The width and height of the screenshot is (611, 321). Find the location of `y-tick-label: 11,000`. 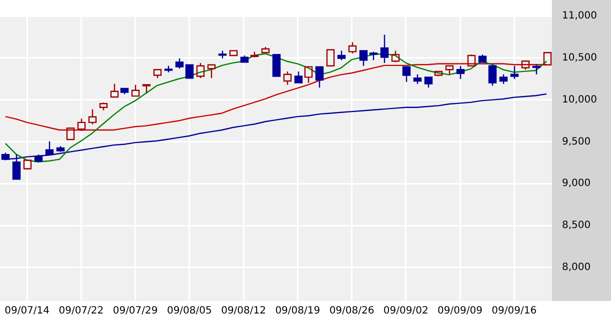

y-tick-label: 11,000 is located at coordinates (580, 16).